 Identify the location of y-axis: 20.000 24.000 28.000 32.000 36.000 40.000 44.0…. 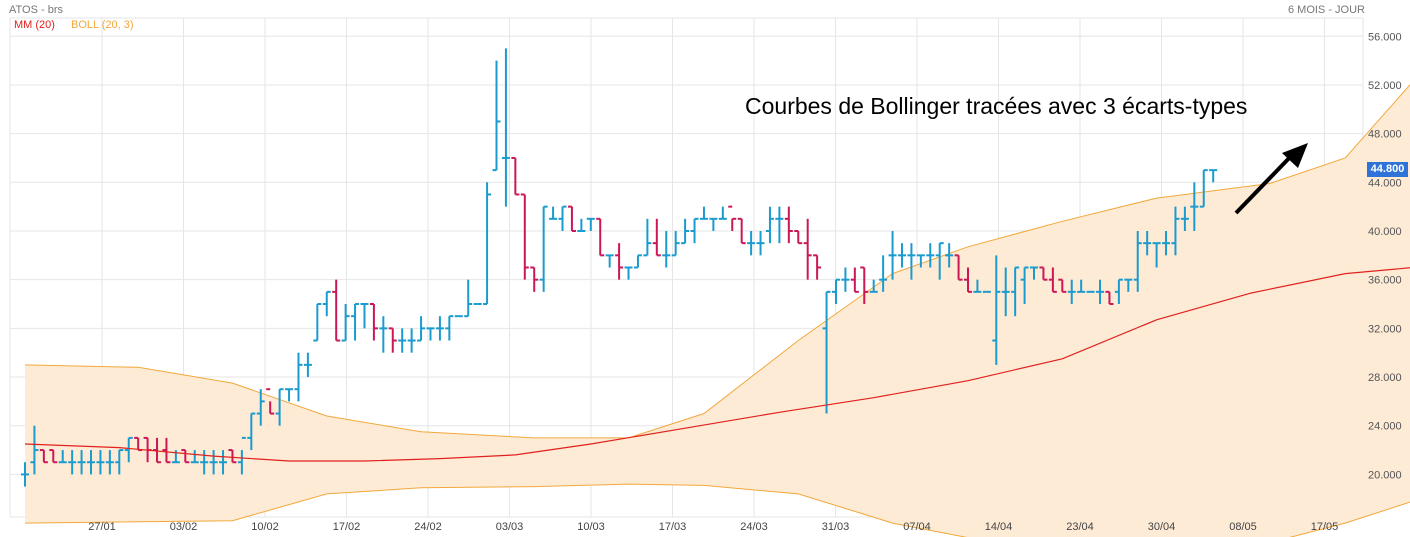
(1385, 256).